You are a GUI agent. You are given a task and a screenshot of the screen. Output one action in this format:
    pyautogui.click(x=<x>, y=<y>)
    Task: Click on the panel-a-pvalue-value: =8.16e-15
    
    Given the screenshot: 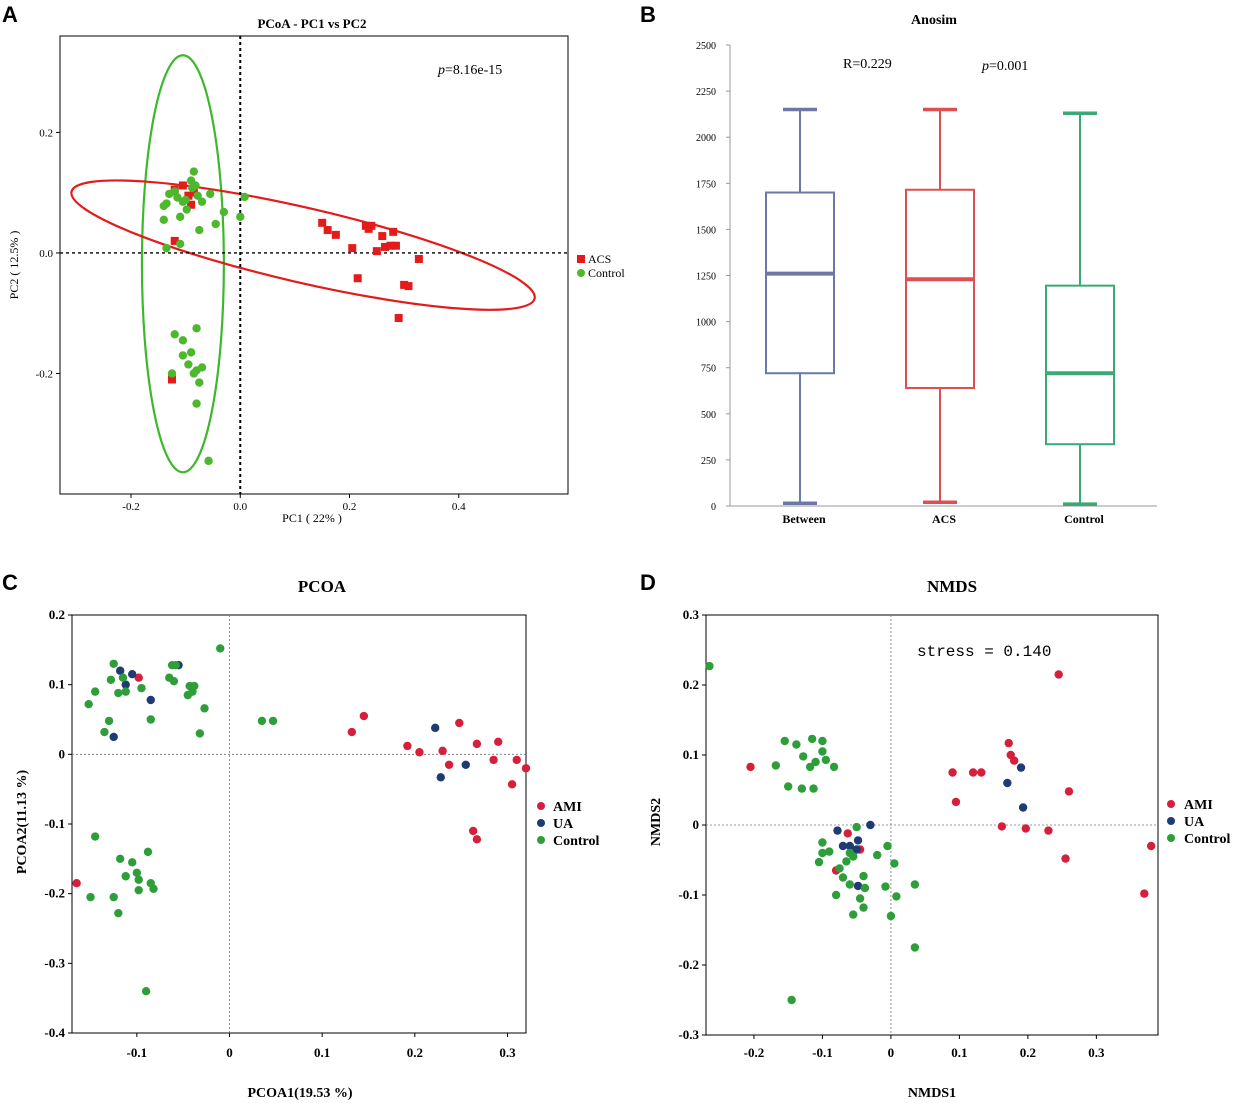 What is the action you would take?
    pyautogui.click(x=473, y=70)
    